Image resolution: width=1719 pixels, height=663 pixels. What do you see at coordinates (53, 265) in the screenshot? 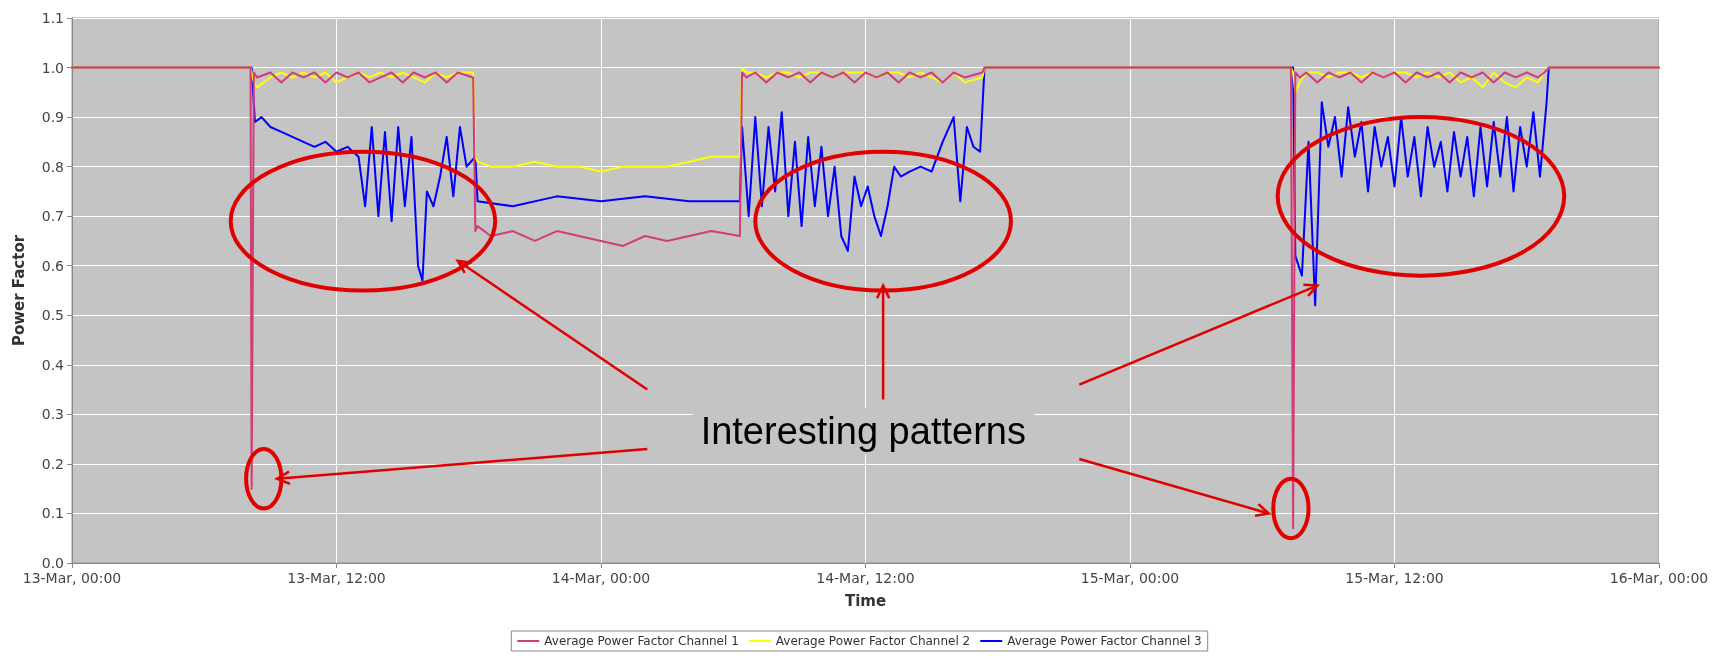
I see `y-tick-label: 0.6` at bounding box center [53, 265].